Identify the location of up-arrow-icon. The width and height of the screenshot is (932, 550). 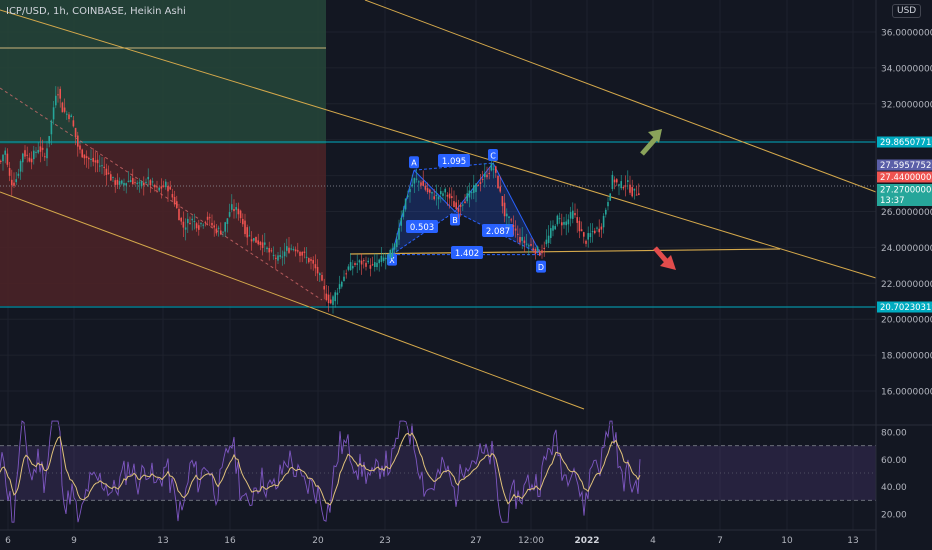
(651, 142).